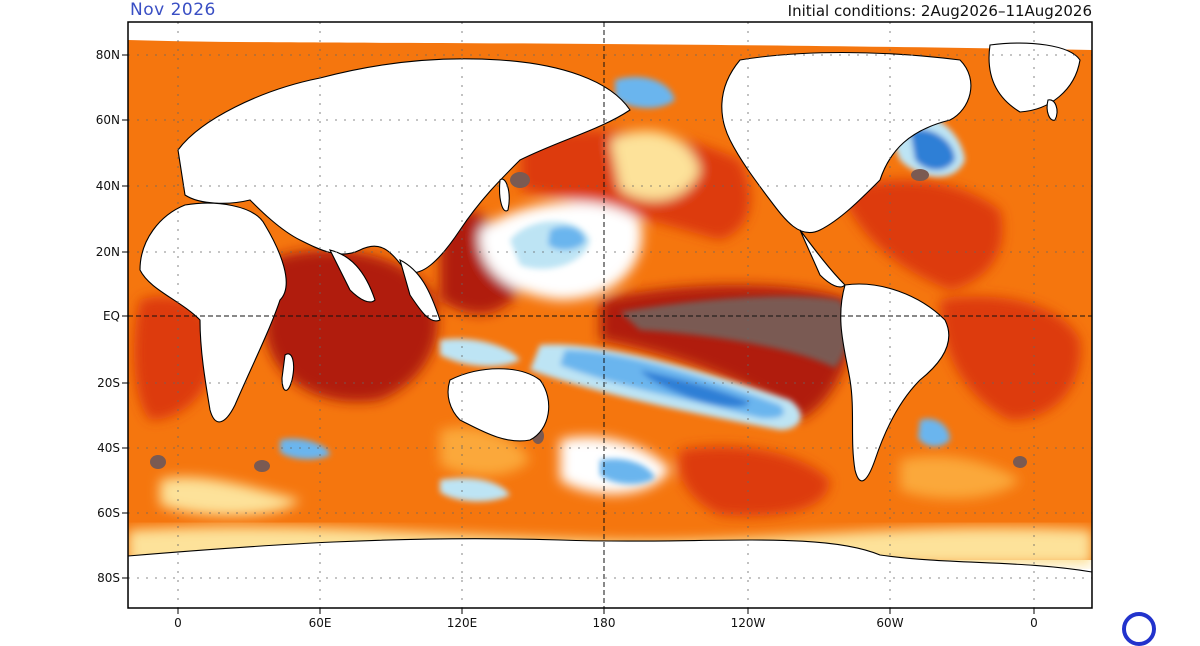  What do you see at coordinates (1139, 629) in the screenshot?
I see `agency-logo-icon` at bounding box center [1139, 629].